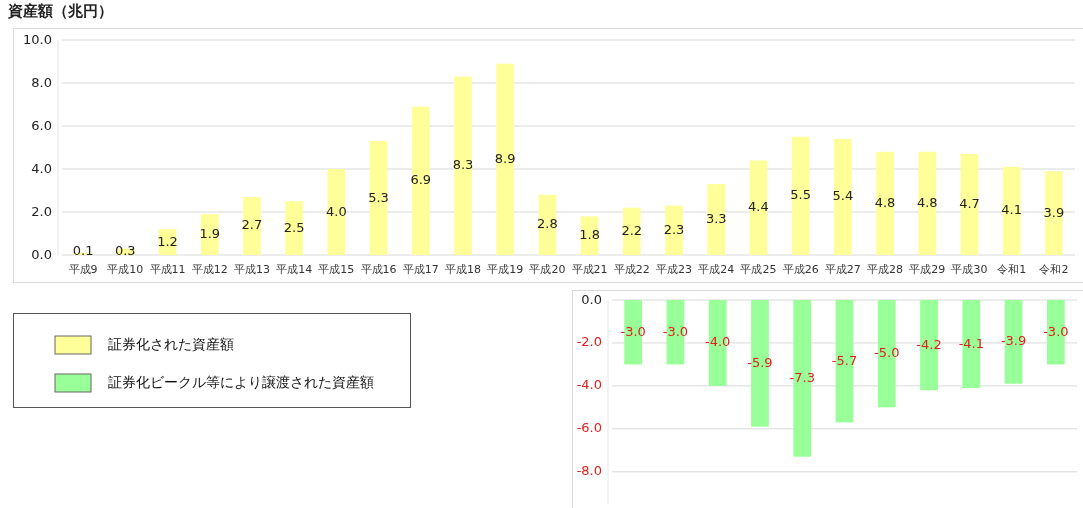 Image resolution: width=1083 pixels, height=508 pixels. I want to click on data-label: 1.8, so click(589, 235).